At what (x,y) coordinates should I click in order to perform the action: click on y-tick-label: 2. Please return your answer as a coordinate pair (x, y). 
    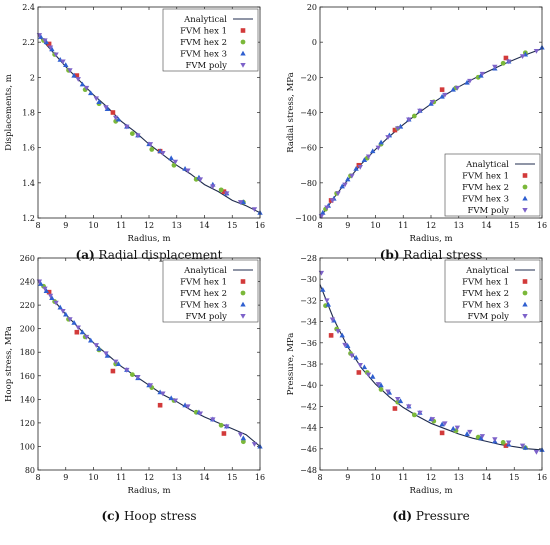
    Looking at the image, I should click on (32, 77).